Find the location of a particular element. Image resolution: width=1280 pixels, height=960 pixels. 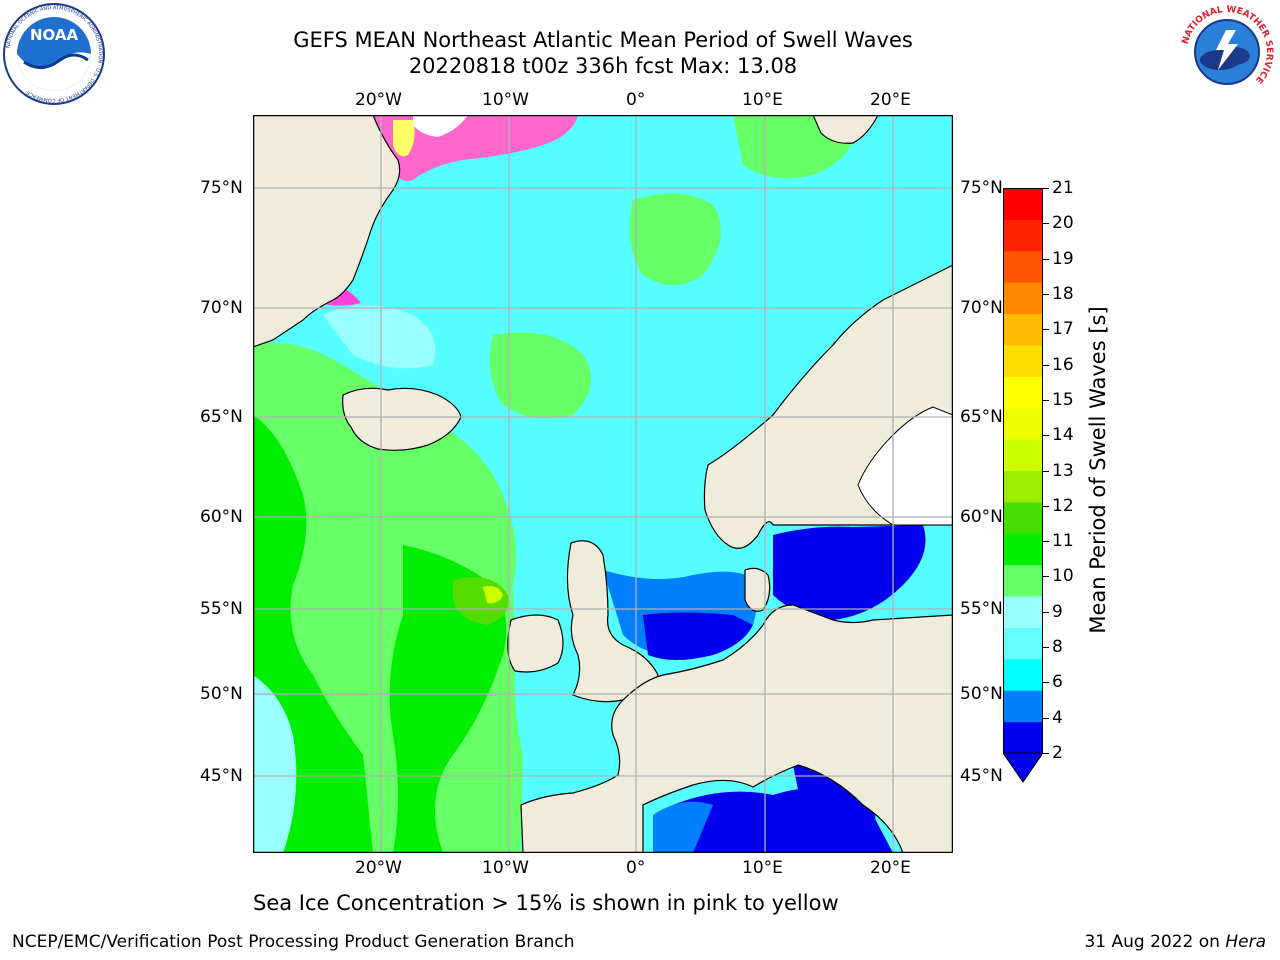

colorbar-tick-label: 6 is located at coordinates (1057, 682).